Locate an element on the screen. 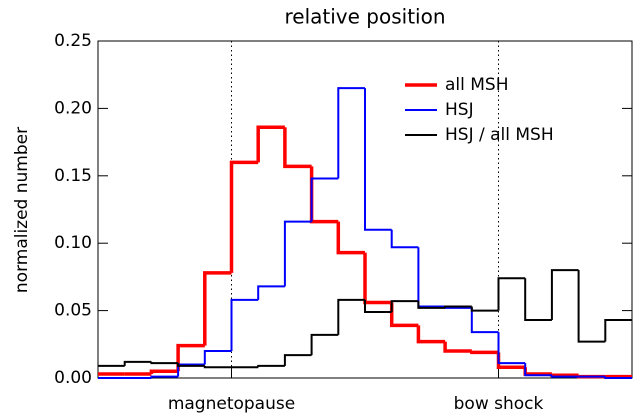  y-tick-label: 0.15 is located at coordinates (73, 176).